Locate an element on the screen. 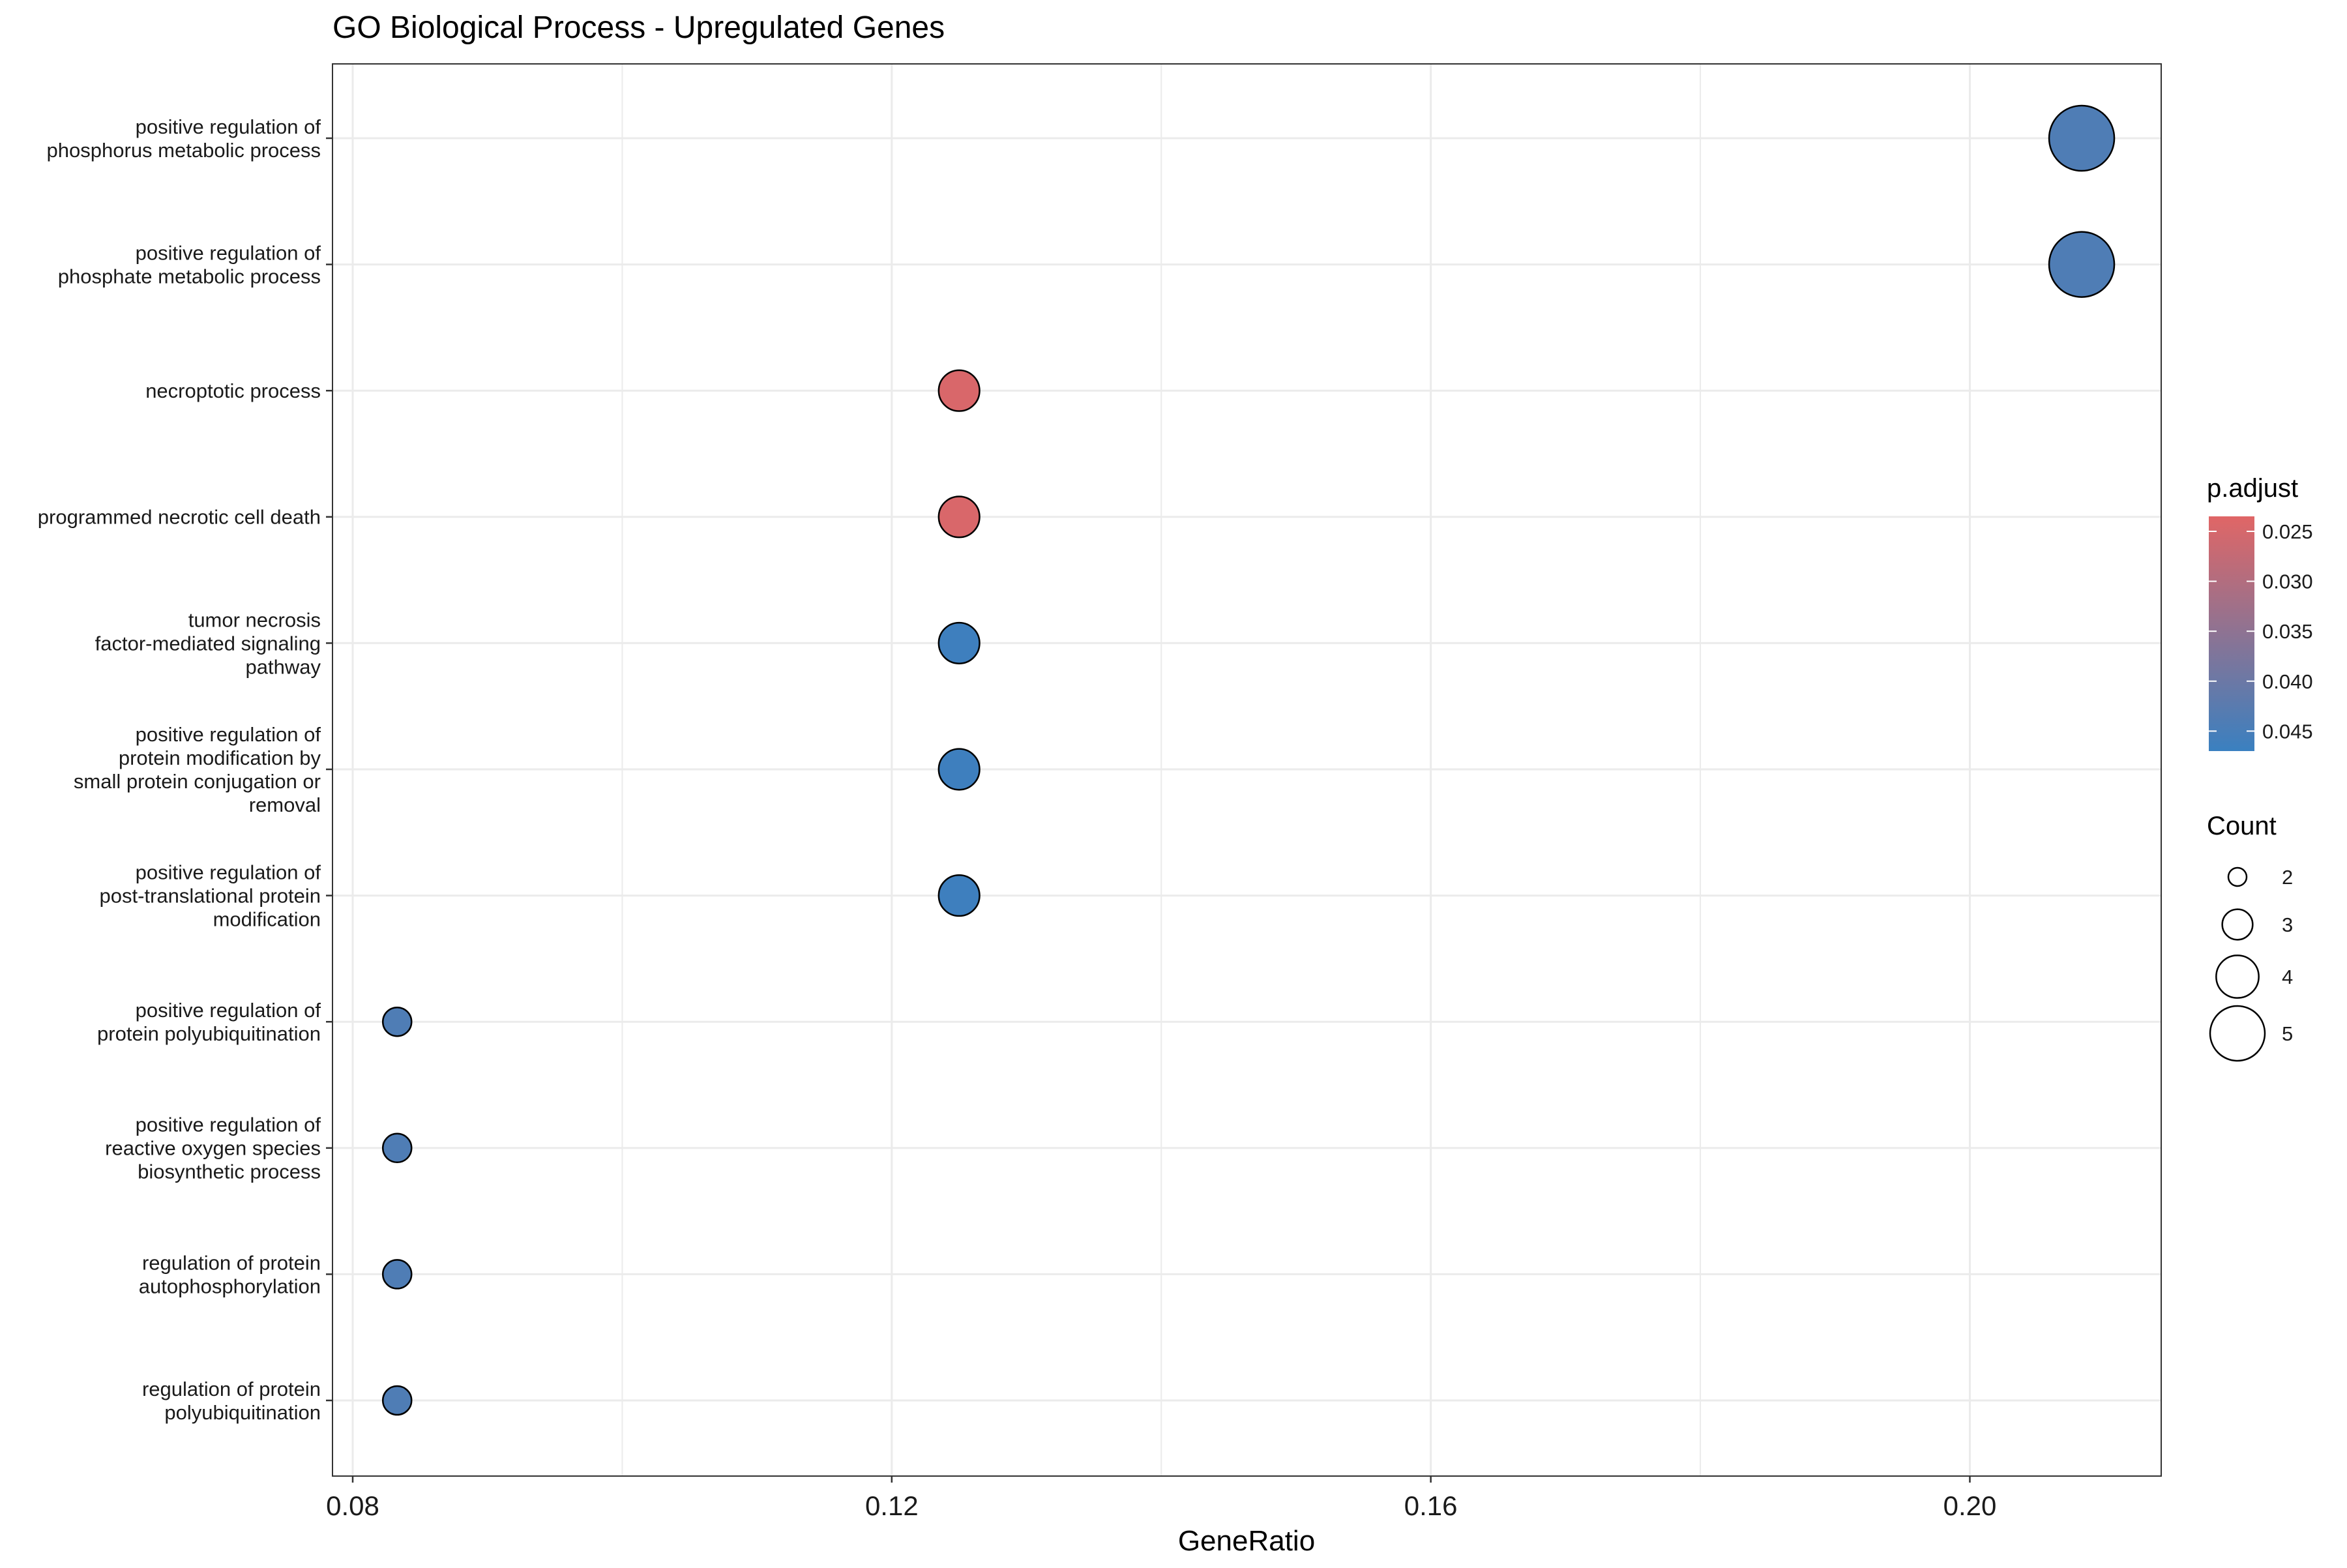 This screenshot has height=1568, width=2347. color-legend-label: 0.035 is located at coordinates (2287, 632).